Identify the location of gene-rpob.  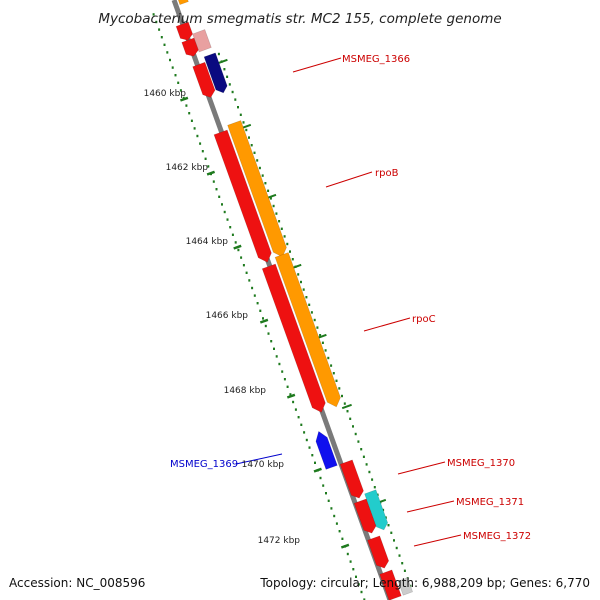
(257, 189).